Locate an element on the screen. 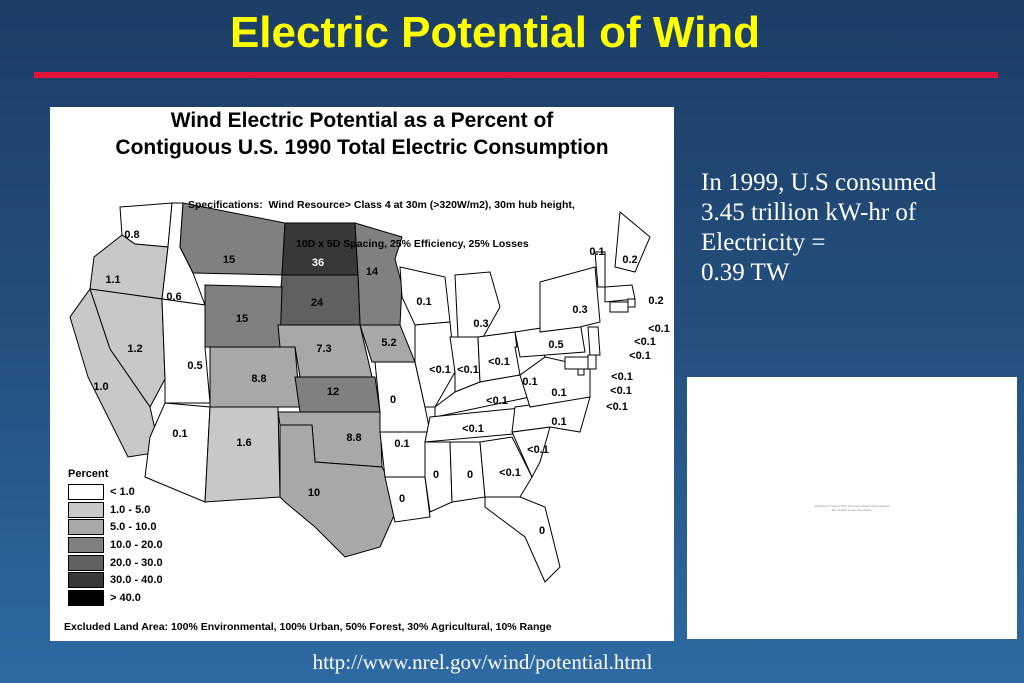 This screenshot has height=683, width=1024. consumption-line-4: 0.39 TW is located at coordinates (745, 272).